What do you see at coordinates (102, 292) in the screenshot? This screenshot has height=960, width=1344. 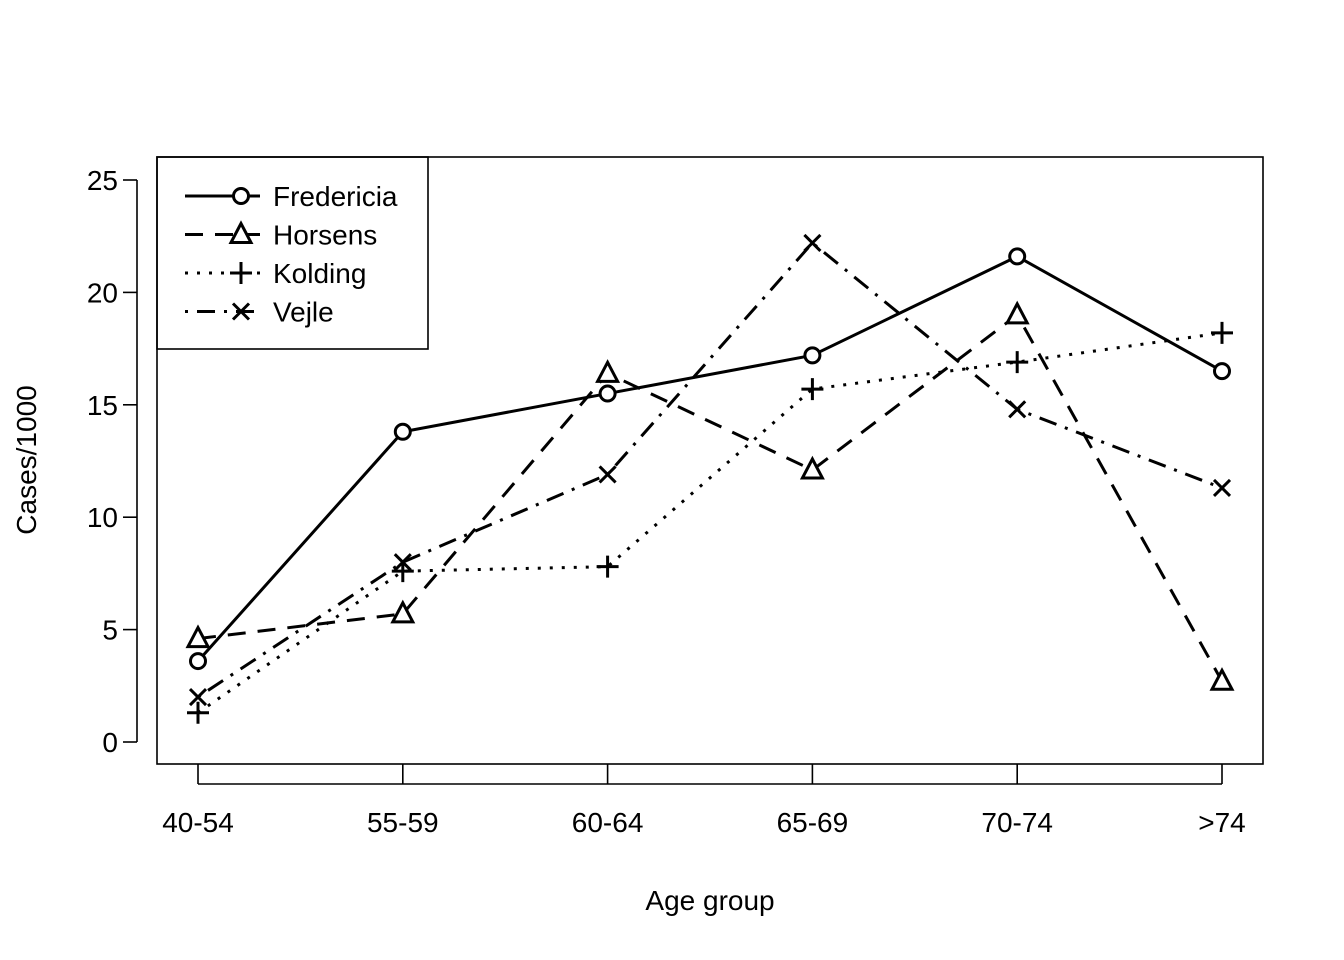 I see `y-tick-label: 20` at bounding box center [102, 292].